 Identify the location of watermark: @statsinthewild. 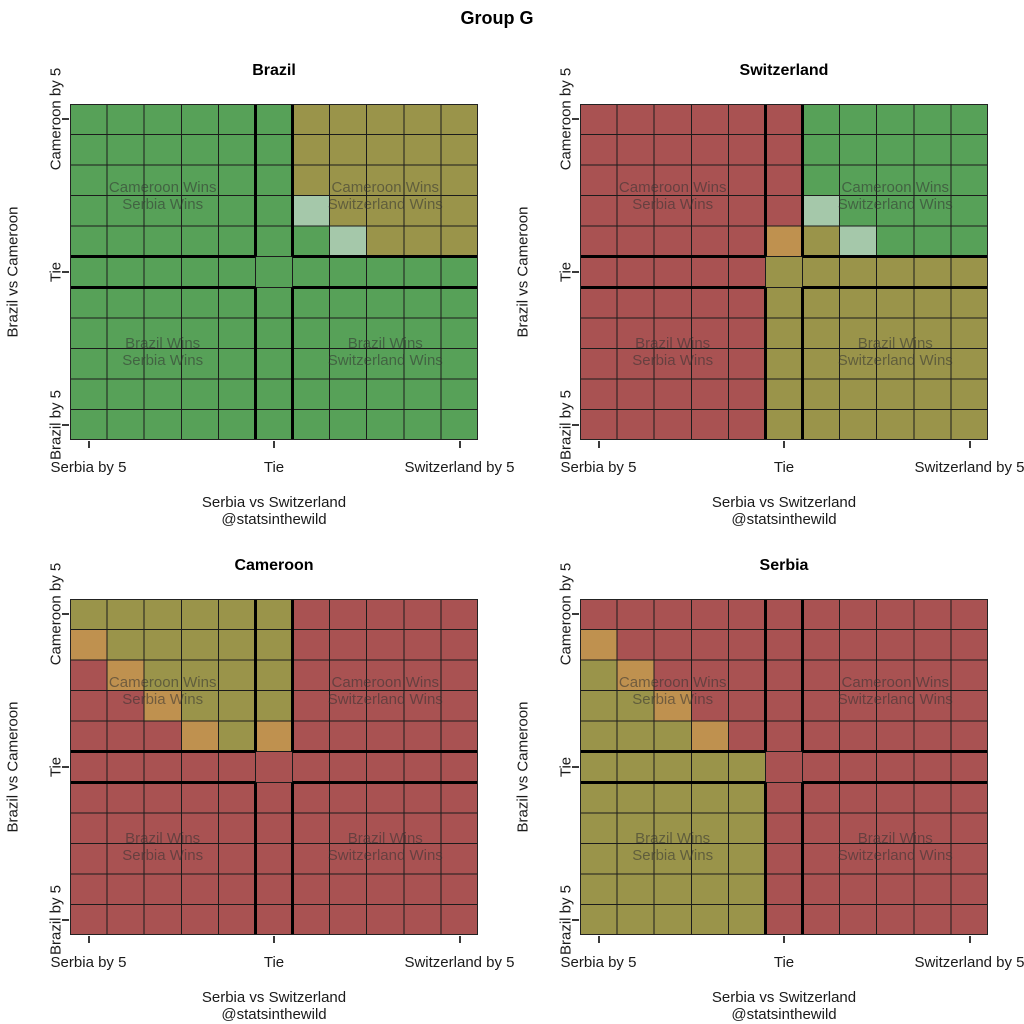
(274, 519).